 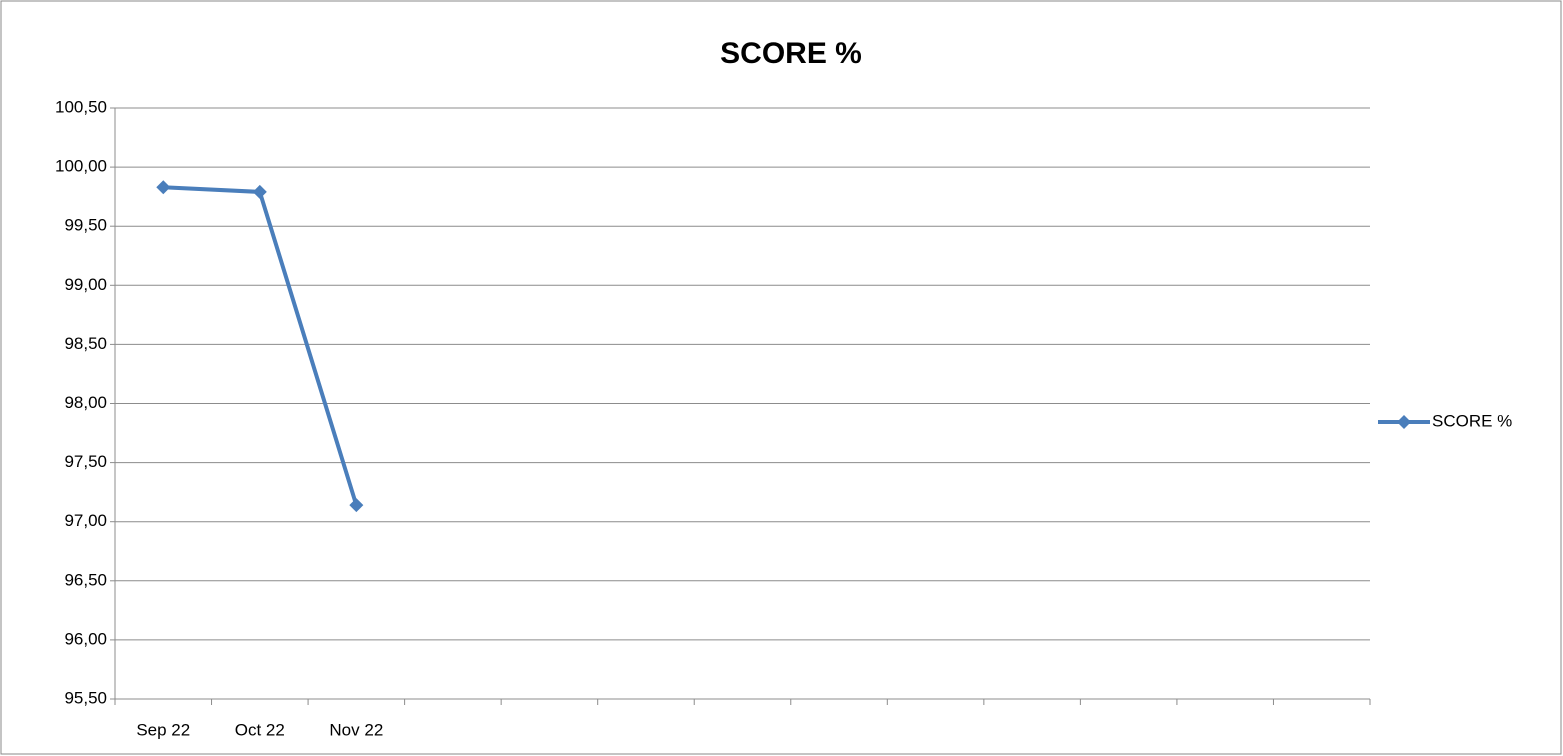 What do you see at coordinates (260, 729) in the screenshot?
I see `x-tick-label: Oct 22` at bounding box center [260, 729].